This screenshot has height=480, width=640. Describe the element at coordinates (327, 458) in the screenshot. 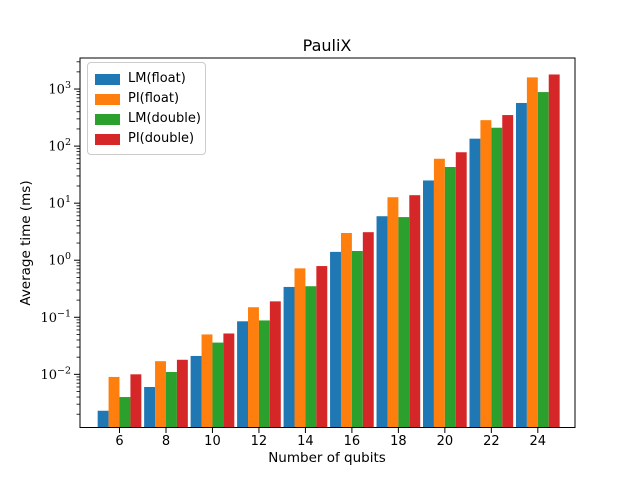

I see `x-axis-label: Number of qubits` at that location.